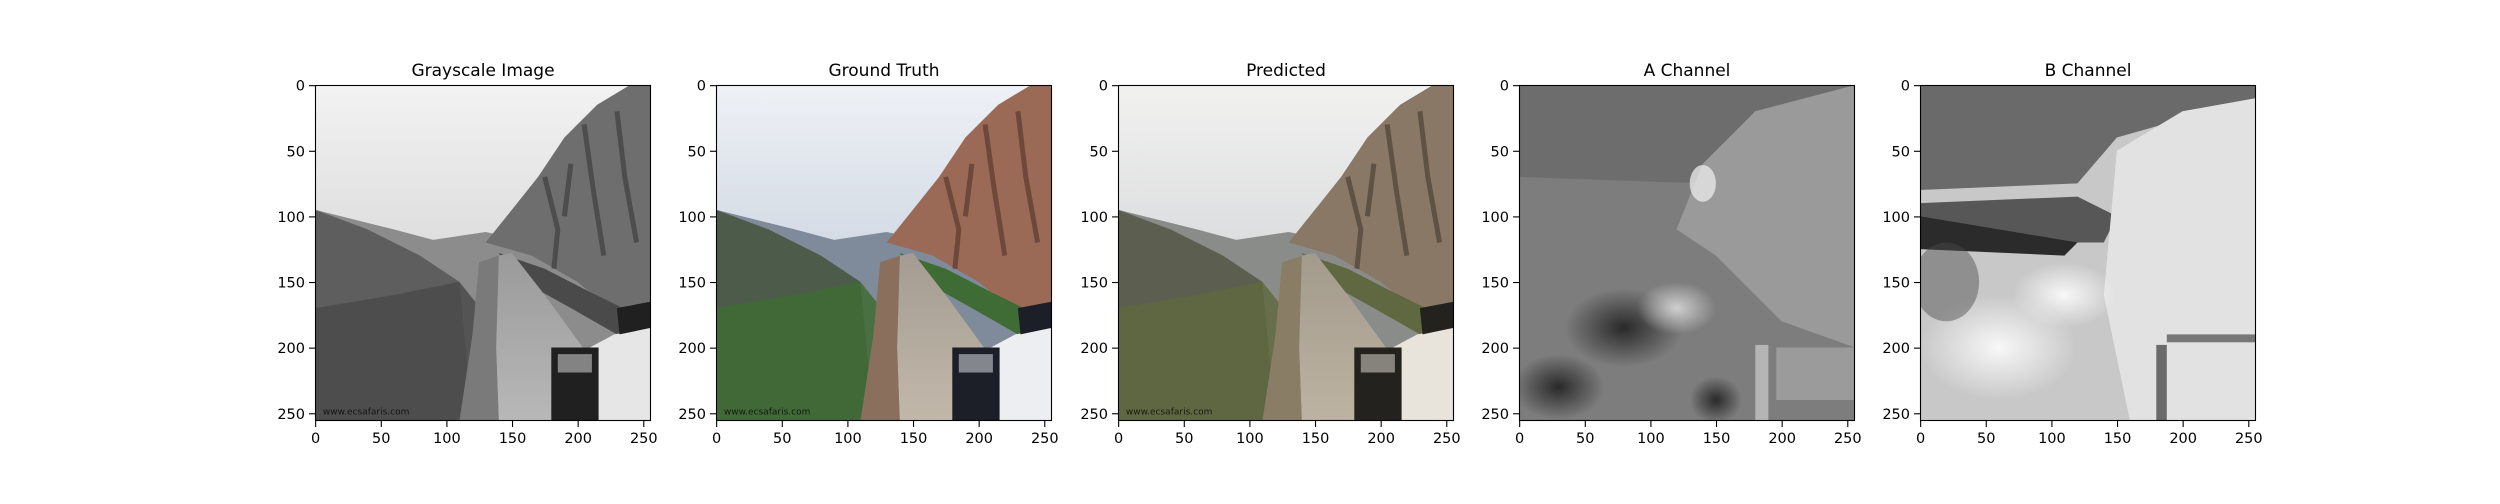 This screenshot has width=2500, height=504. Describe the element at coordinates (1286, 71) in the screenshot. I see `panel-title: Predicted` at that location.